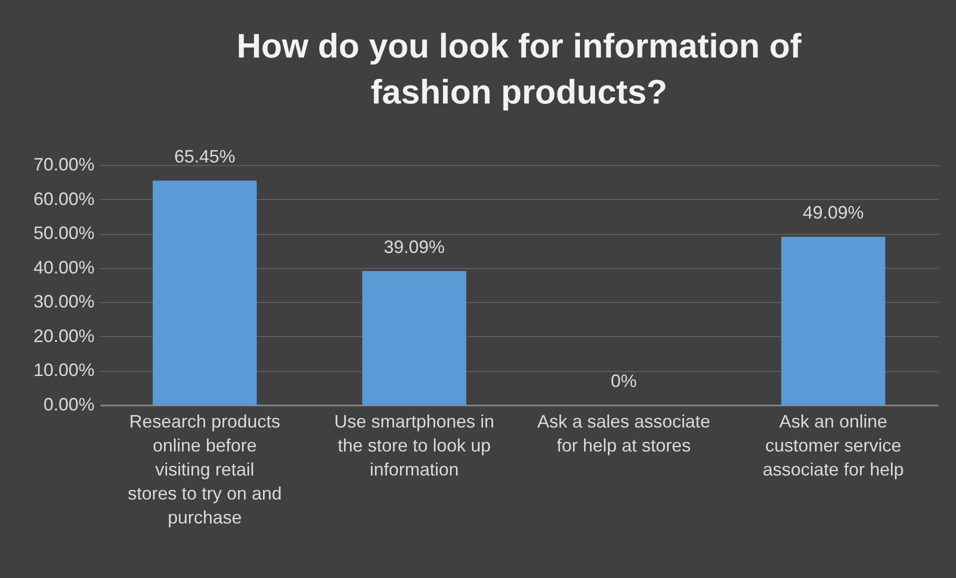 The image size is (956, 578). I want to click on y-tick-label: 20.00%, so click(63, 336).